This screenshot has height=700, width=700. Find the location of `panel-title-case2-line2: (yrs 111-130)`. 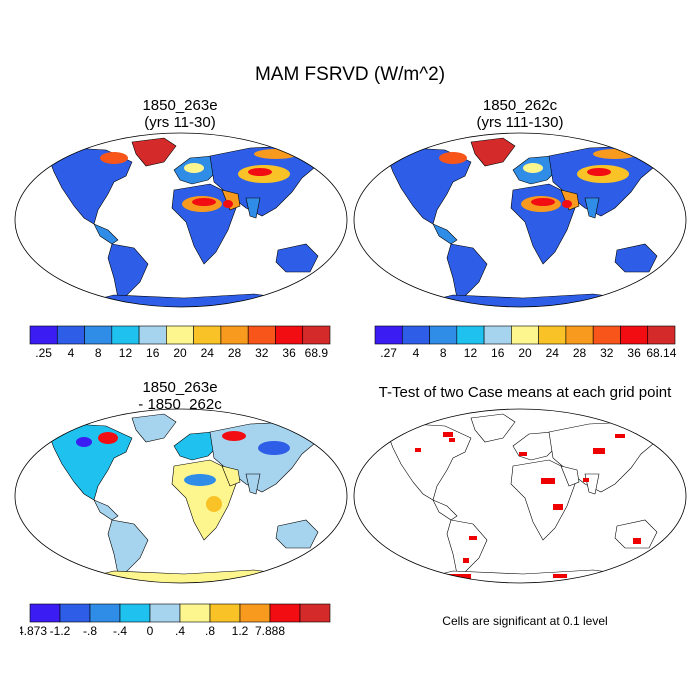

panel-title-case2-line2: (yrs 111-130) is located at coordinates (520, 122).